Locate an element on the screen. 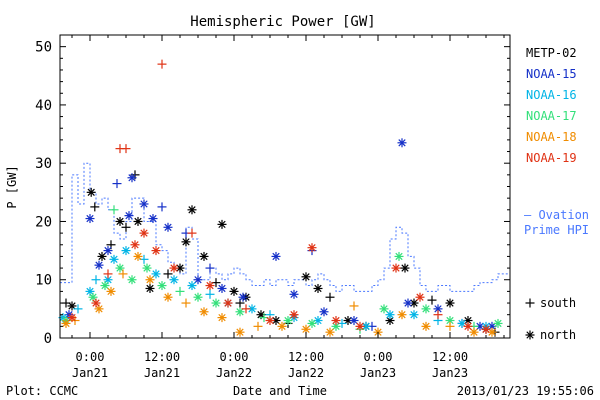 The height and width of the screenshot is (400, 600). legend-symbol-north is located at coordinates (530, 335).